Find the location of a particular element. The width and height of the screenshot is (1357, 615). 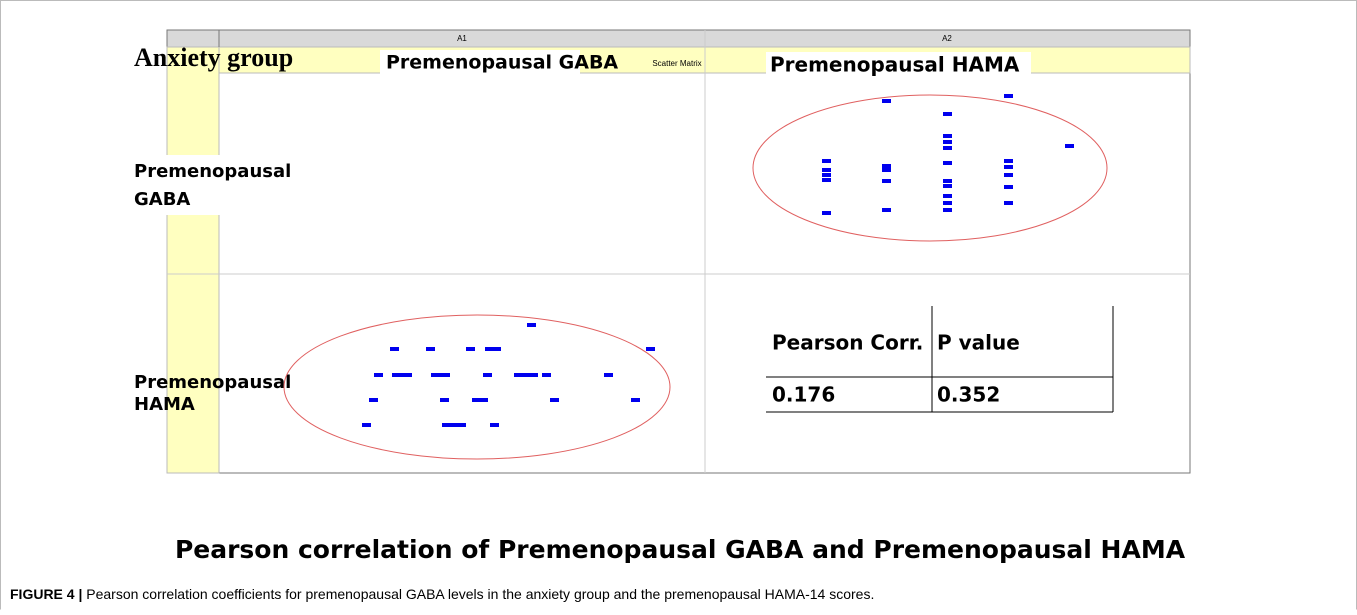

matrix-title: Scatter Matrix is located at coordinates (676, 63).